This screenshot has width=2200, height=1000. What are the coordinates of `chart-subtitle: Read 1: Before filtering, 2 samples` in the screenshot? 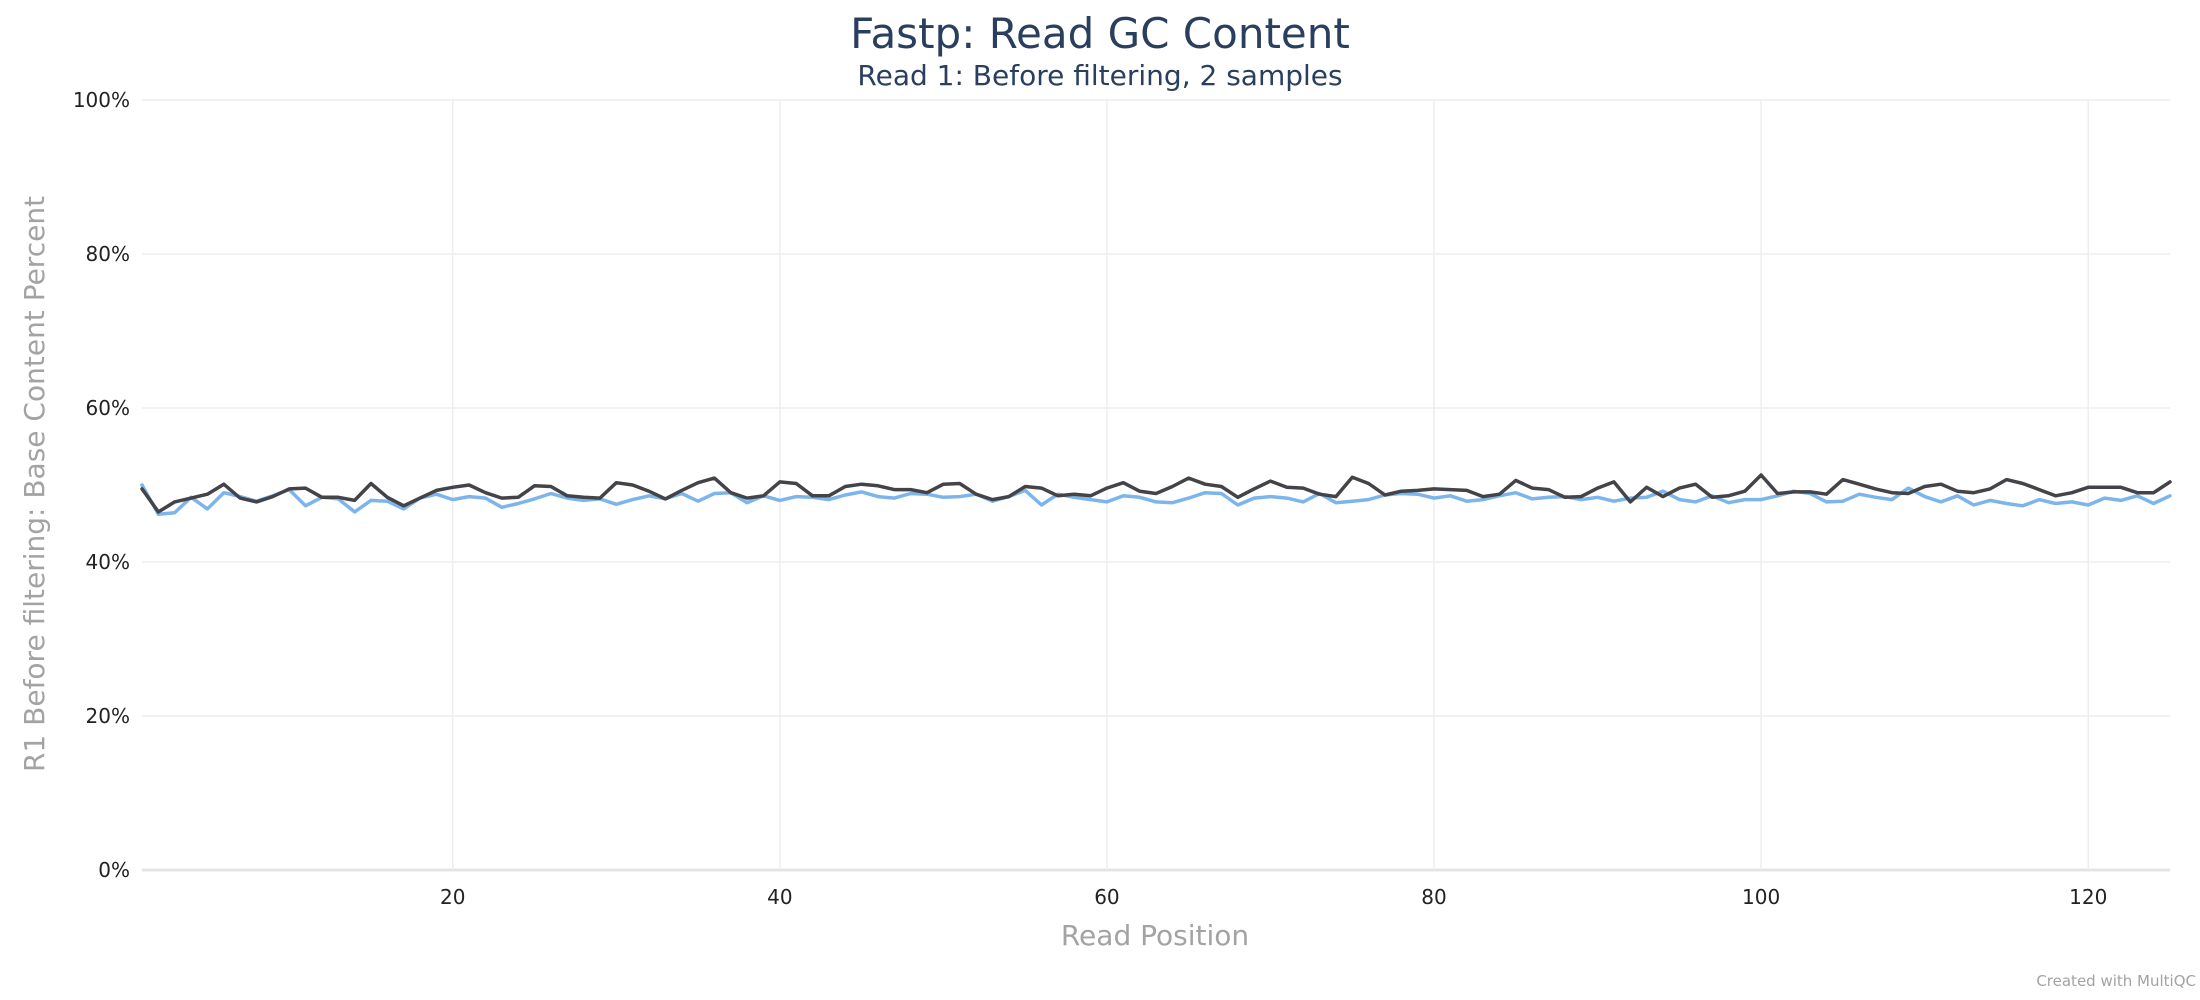 It's located at (1099, 75).